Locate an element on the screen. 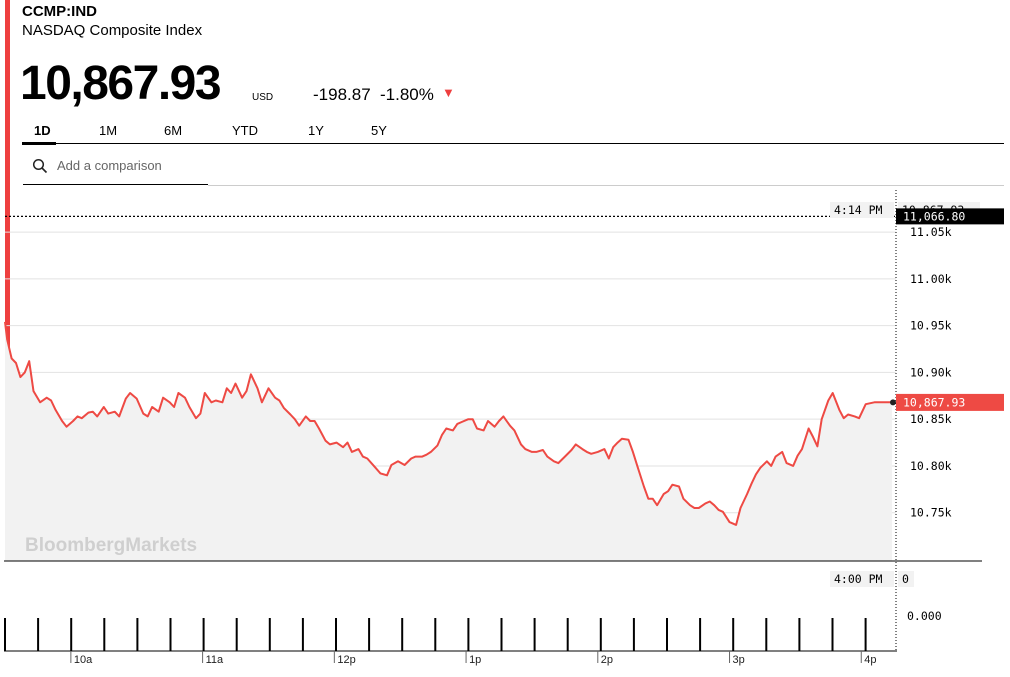  volume-time: 4:00 PM is located at coordinates (858, 579).